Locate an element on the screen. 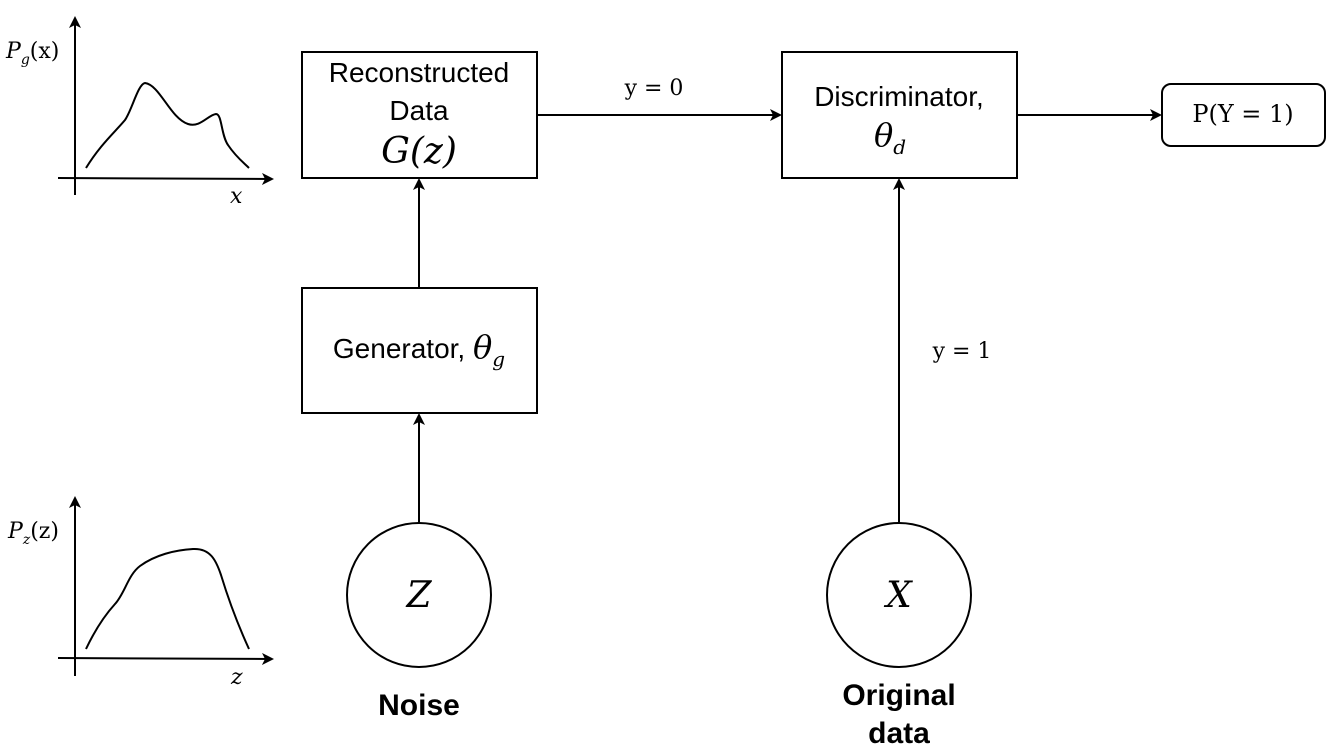  real-label: y = 1 is located at coordinates (962, 351).